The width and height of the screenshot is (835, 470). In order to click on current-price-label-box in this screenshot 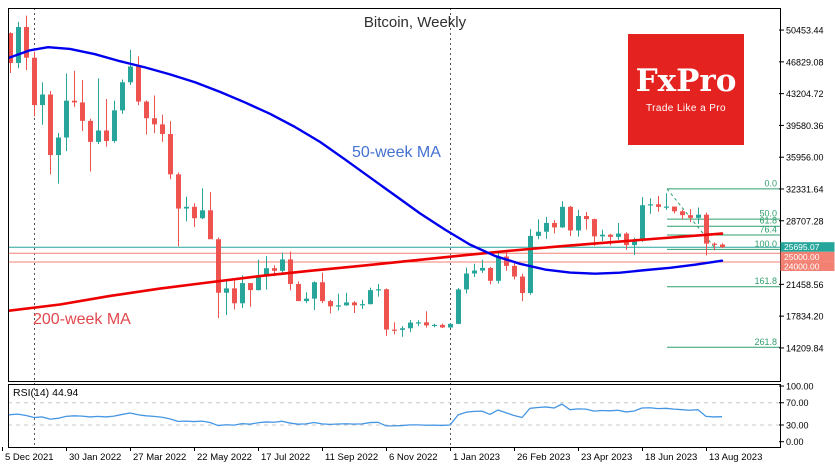, I will do `click(807, 247)`.